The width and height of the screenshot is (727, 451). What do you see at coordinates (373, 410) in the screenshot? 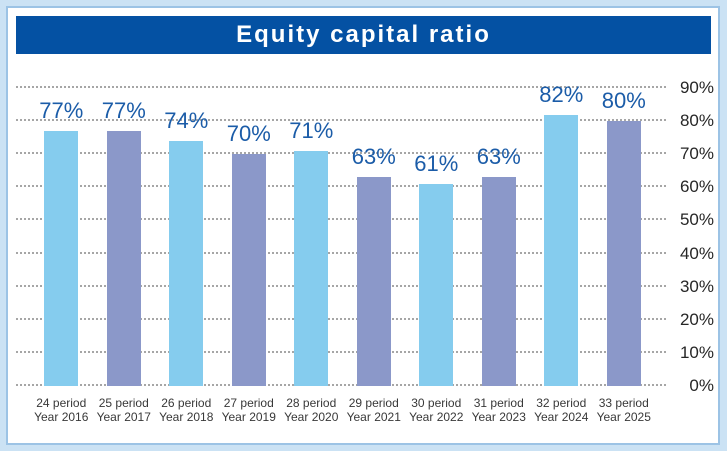
I see `x-axis-tick-label: 29 period Year 2021` at bounding box center [373, 410].